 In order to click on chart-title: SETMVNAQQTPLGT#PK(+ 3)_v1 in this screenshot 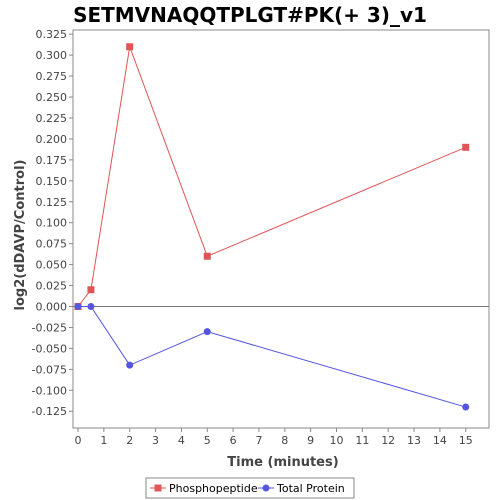, I will do `click(250, 15)`.